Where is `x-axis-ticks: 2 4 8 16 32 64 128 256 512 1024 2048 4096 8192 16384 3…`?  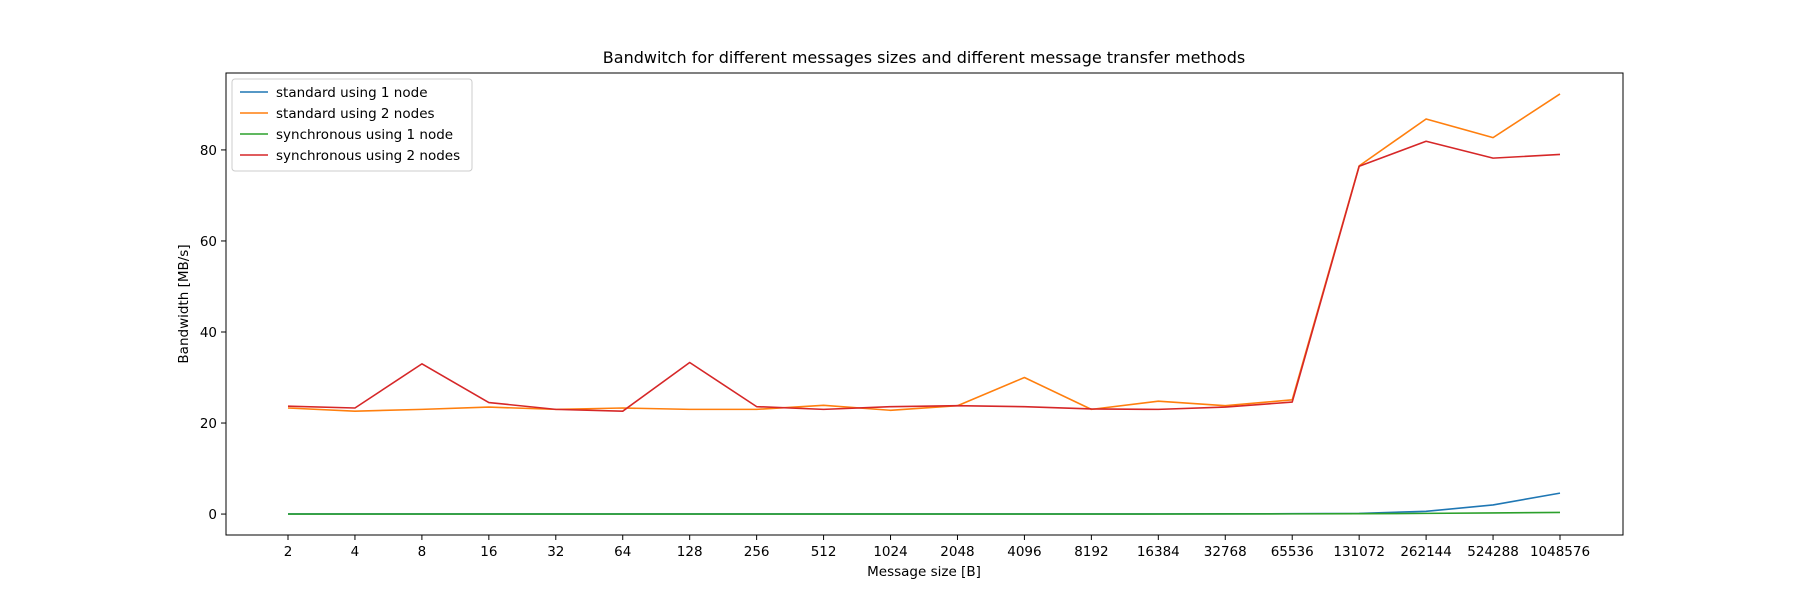
x-axis-ticks: 2 4 8 16 32 64 128 256 512 1024 2048 4096 8192 16384 3… is located at coordinates (937, 547).